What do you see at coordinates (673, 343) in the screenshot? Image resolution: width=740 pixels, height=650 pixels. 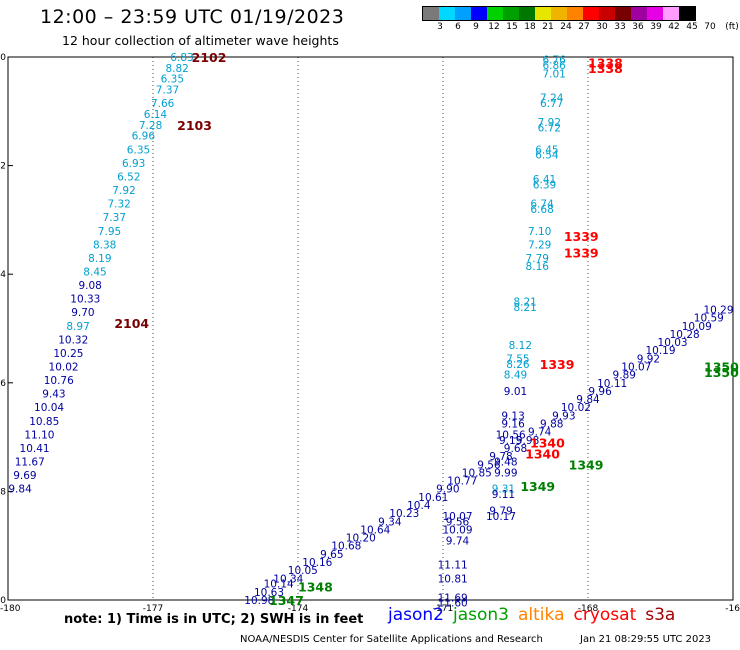 I see `wave-height-label: 10.03` at bounding box center [673, 343].